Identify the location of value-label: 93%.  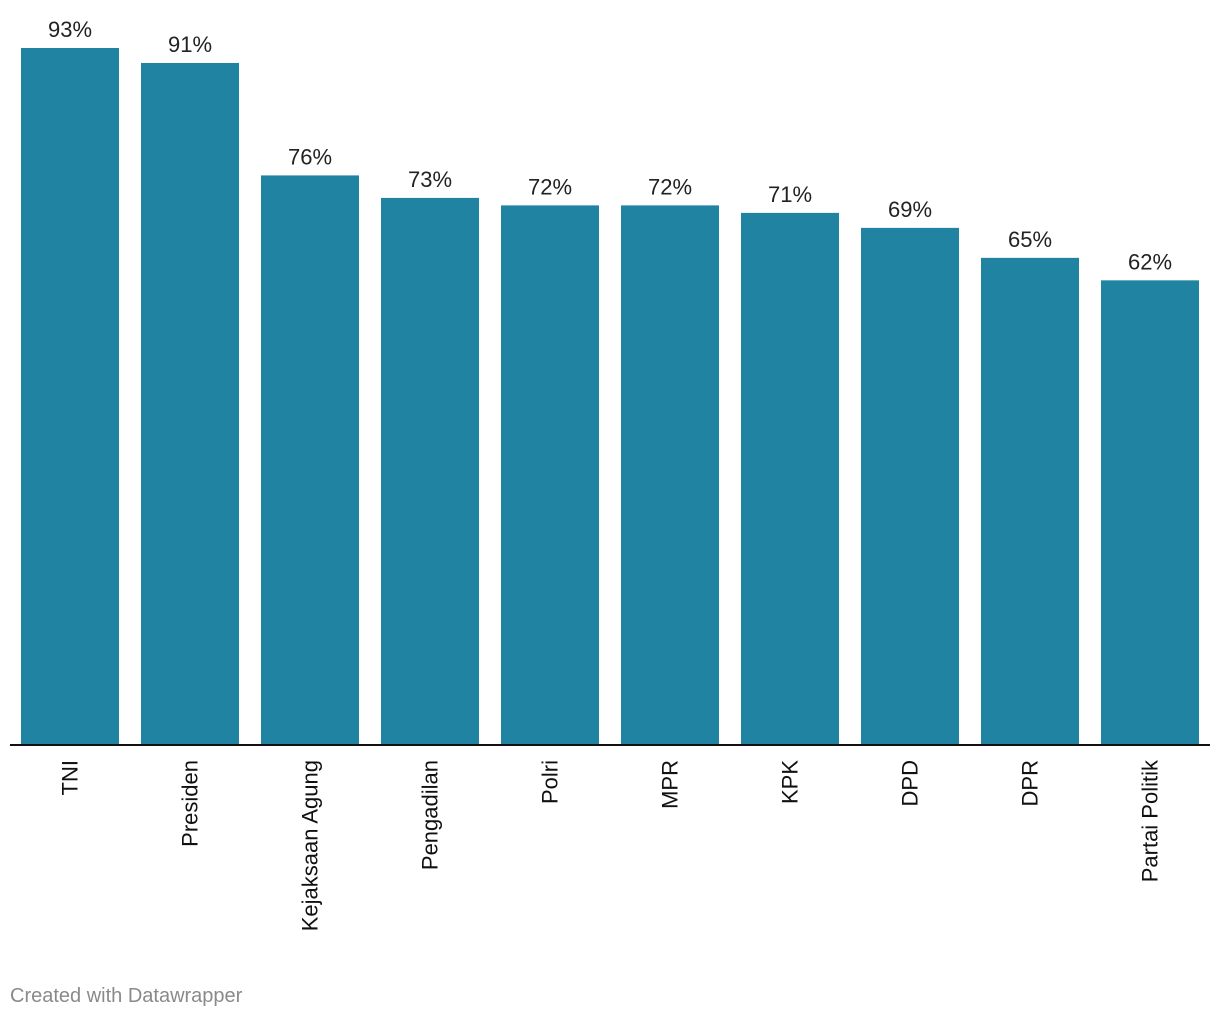
(70, 29).